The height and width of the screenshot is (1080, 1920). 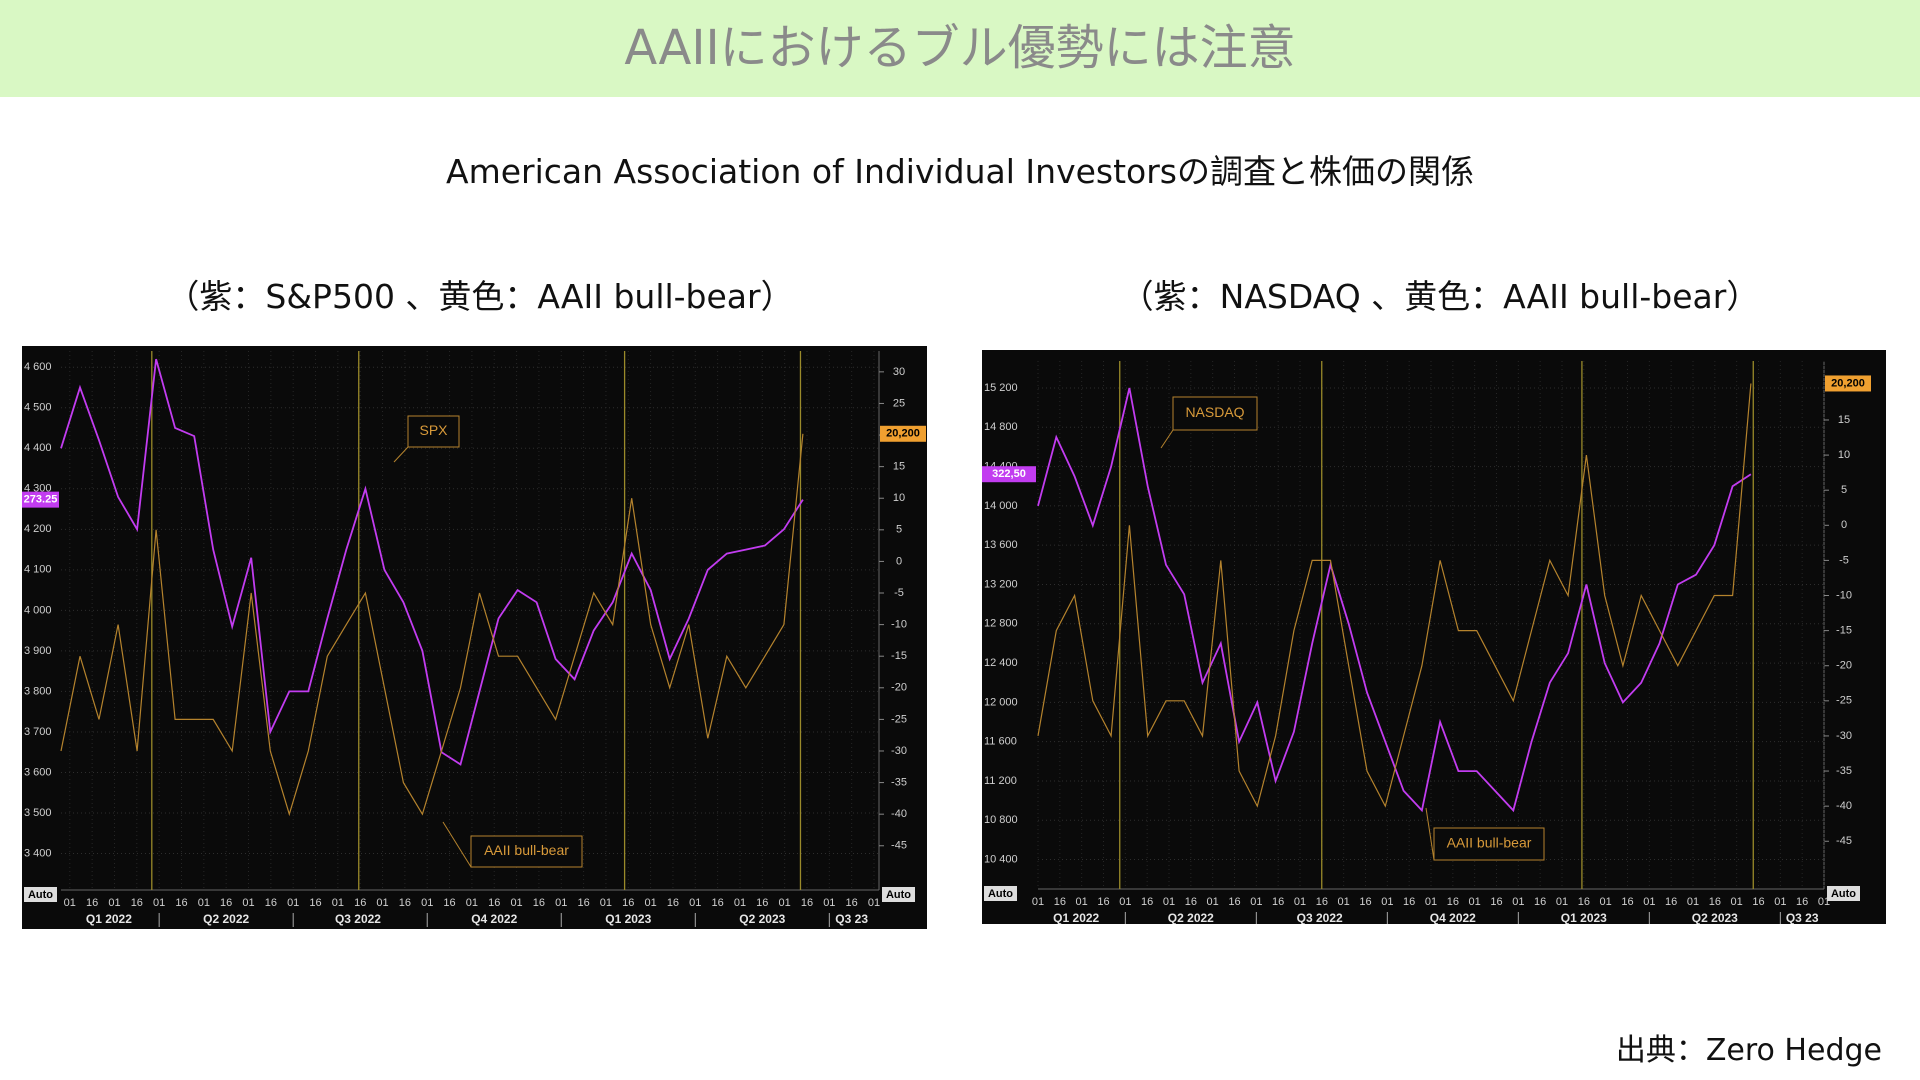 I want to click on axis-mode-label: Auto, so click(x=40, y=895).